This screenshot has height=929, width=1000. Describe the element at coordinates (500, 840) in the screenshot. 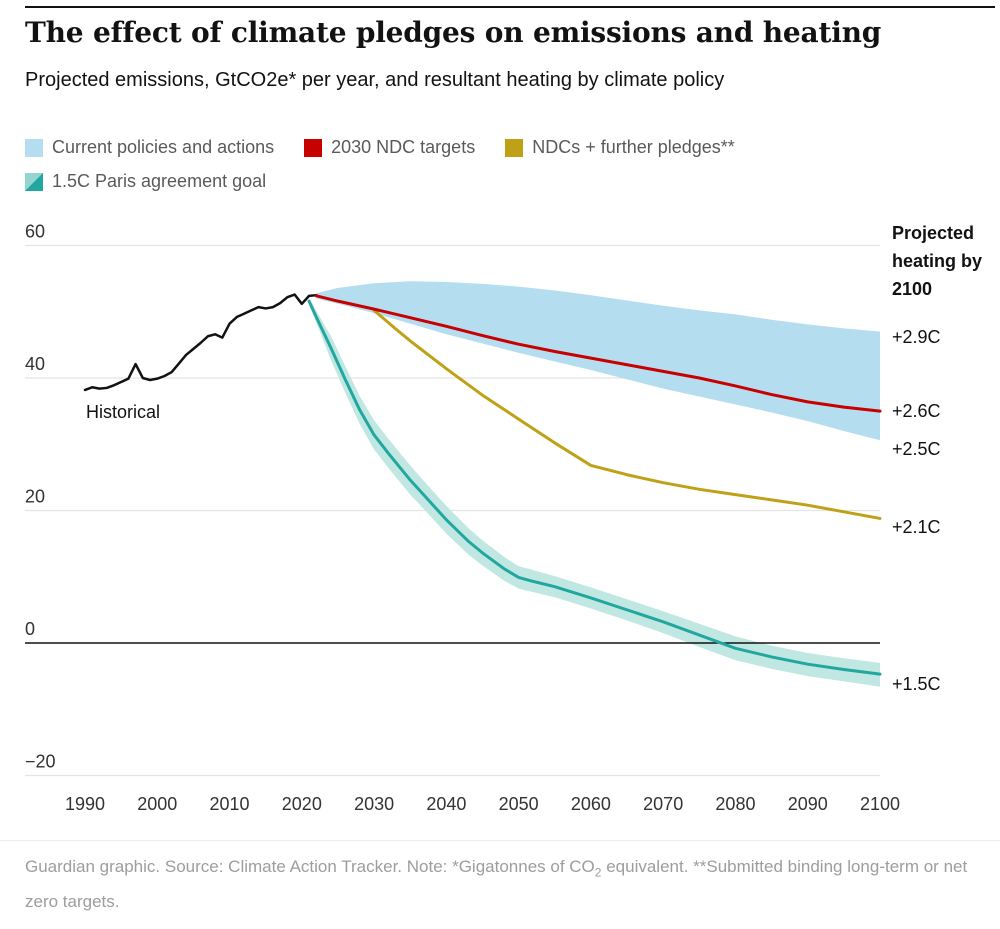

I see `footer-divider` at that location.